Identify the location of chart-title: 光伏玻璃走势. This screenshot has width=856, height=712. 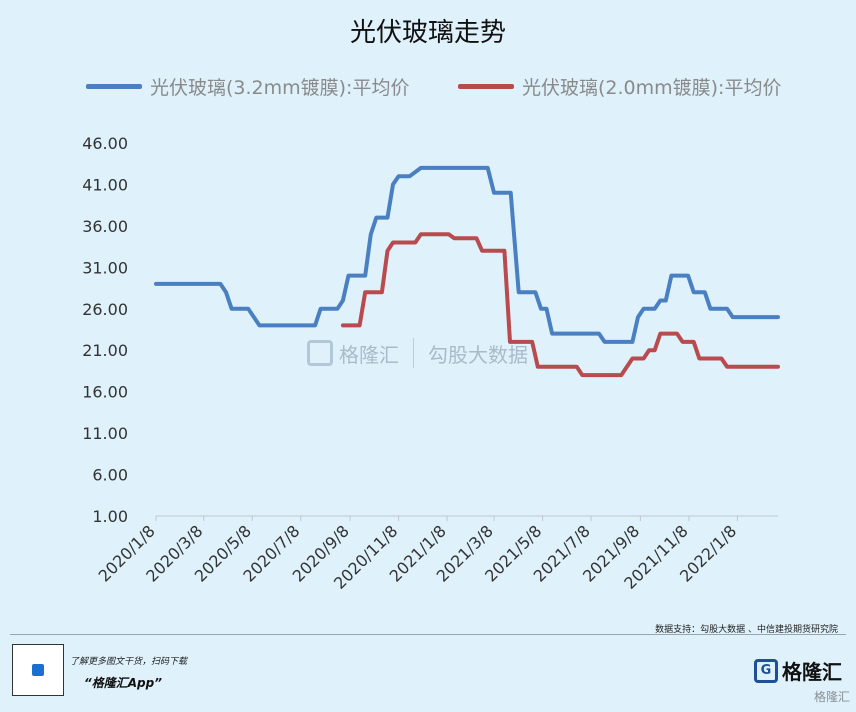
(427, 33).